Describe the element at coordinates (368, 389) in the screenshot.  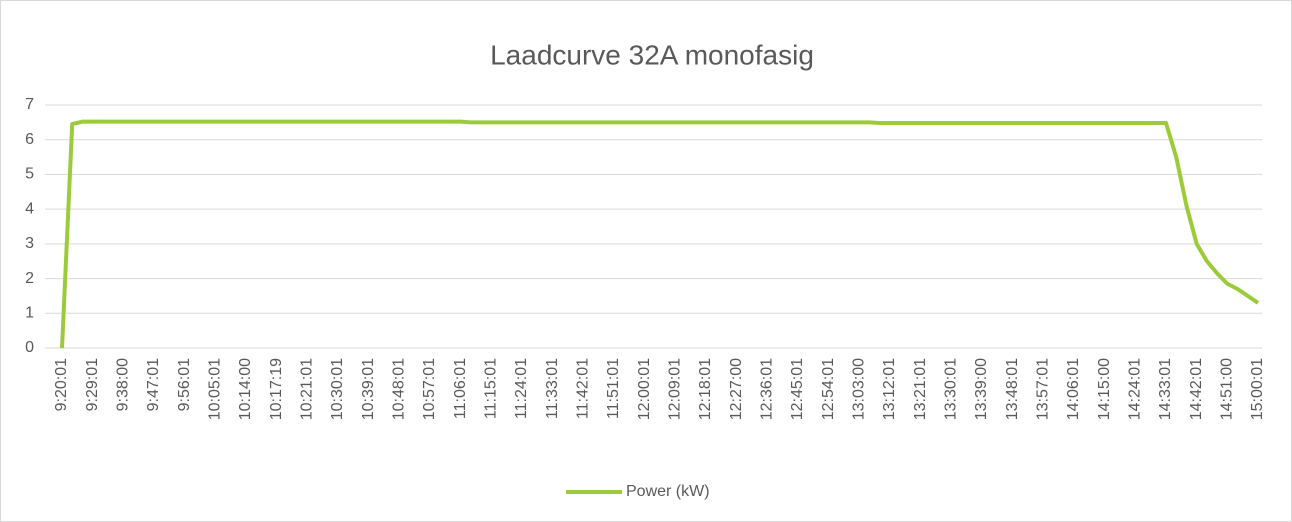
I see `x-tick-label: 10:39:01` at that location.